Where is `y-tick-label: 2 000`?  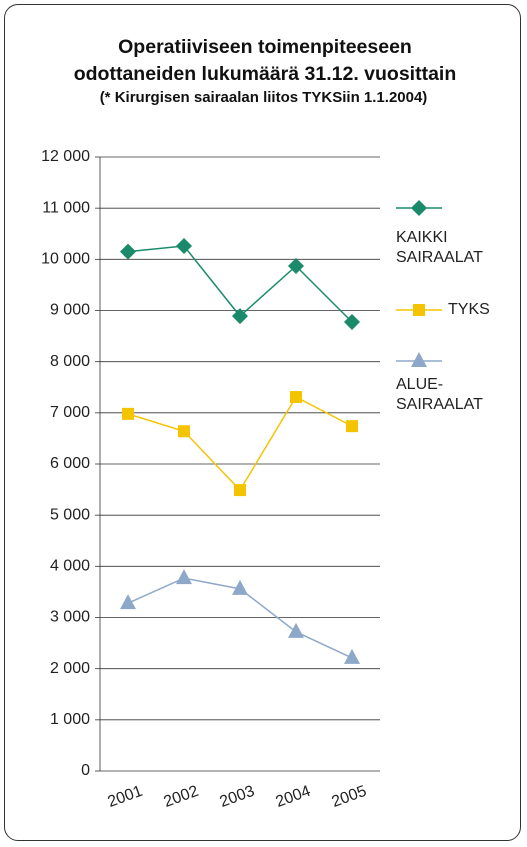
y-tick-label: 2 000 is located at coordinates (70, 668).